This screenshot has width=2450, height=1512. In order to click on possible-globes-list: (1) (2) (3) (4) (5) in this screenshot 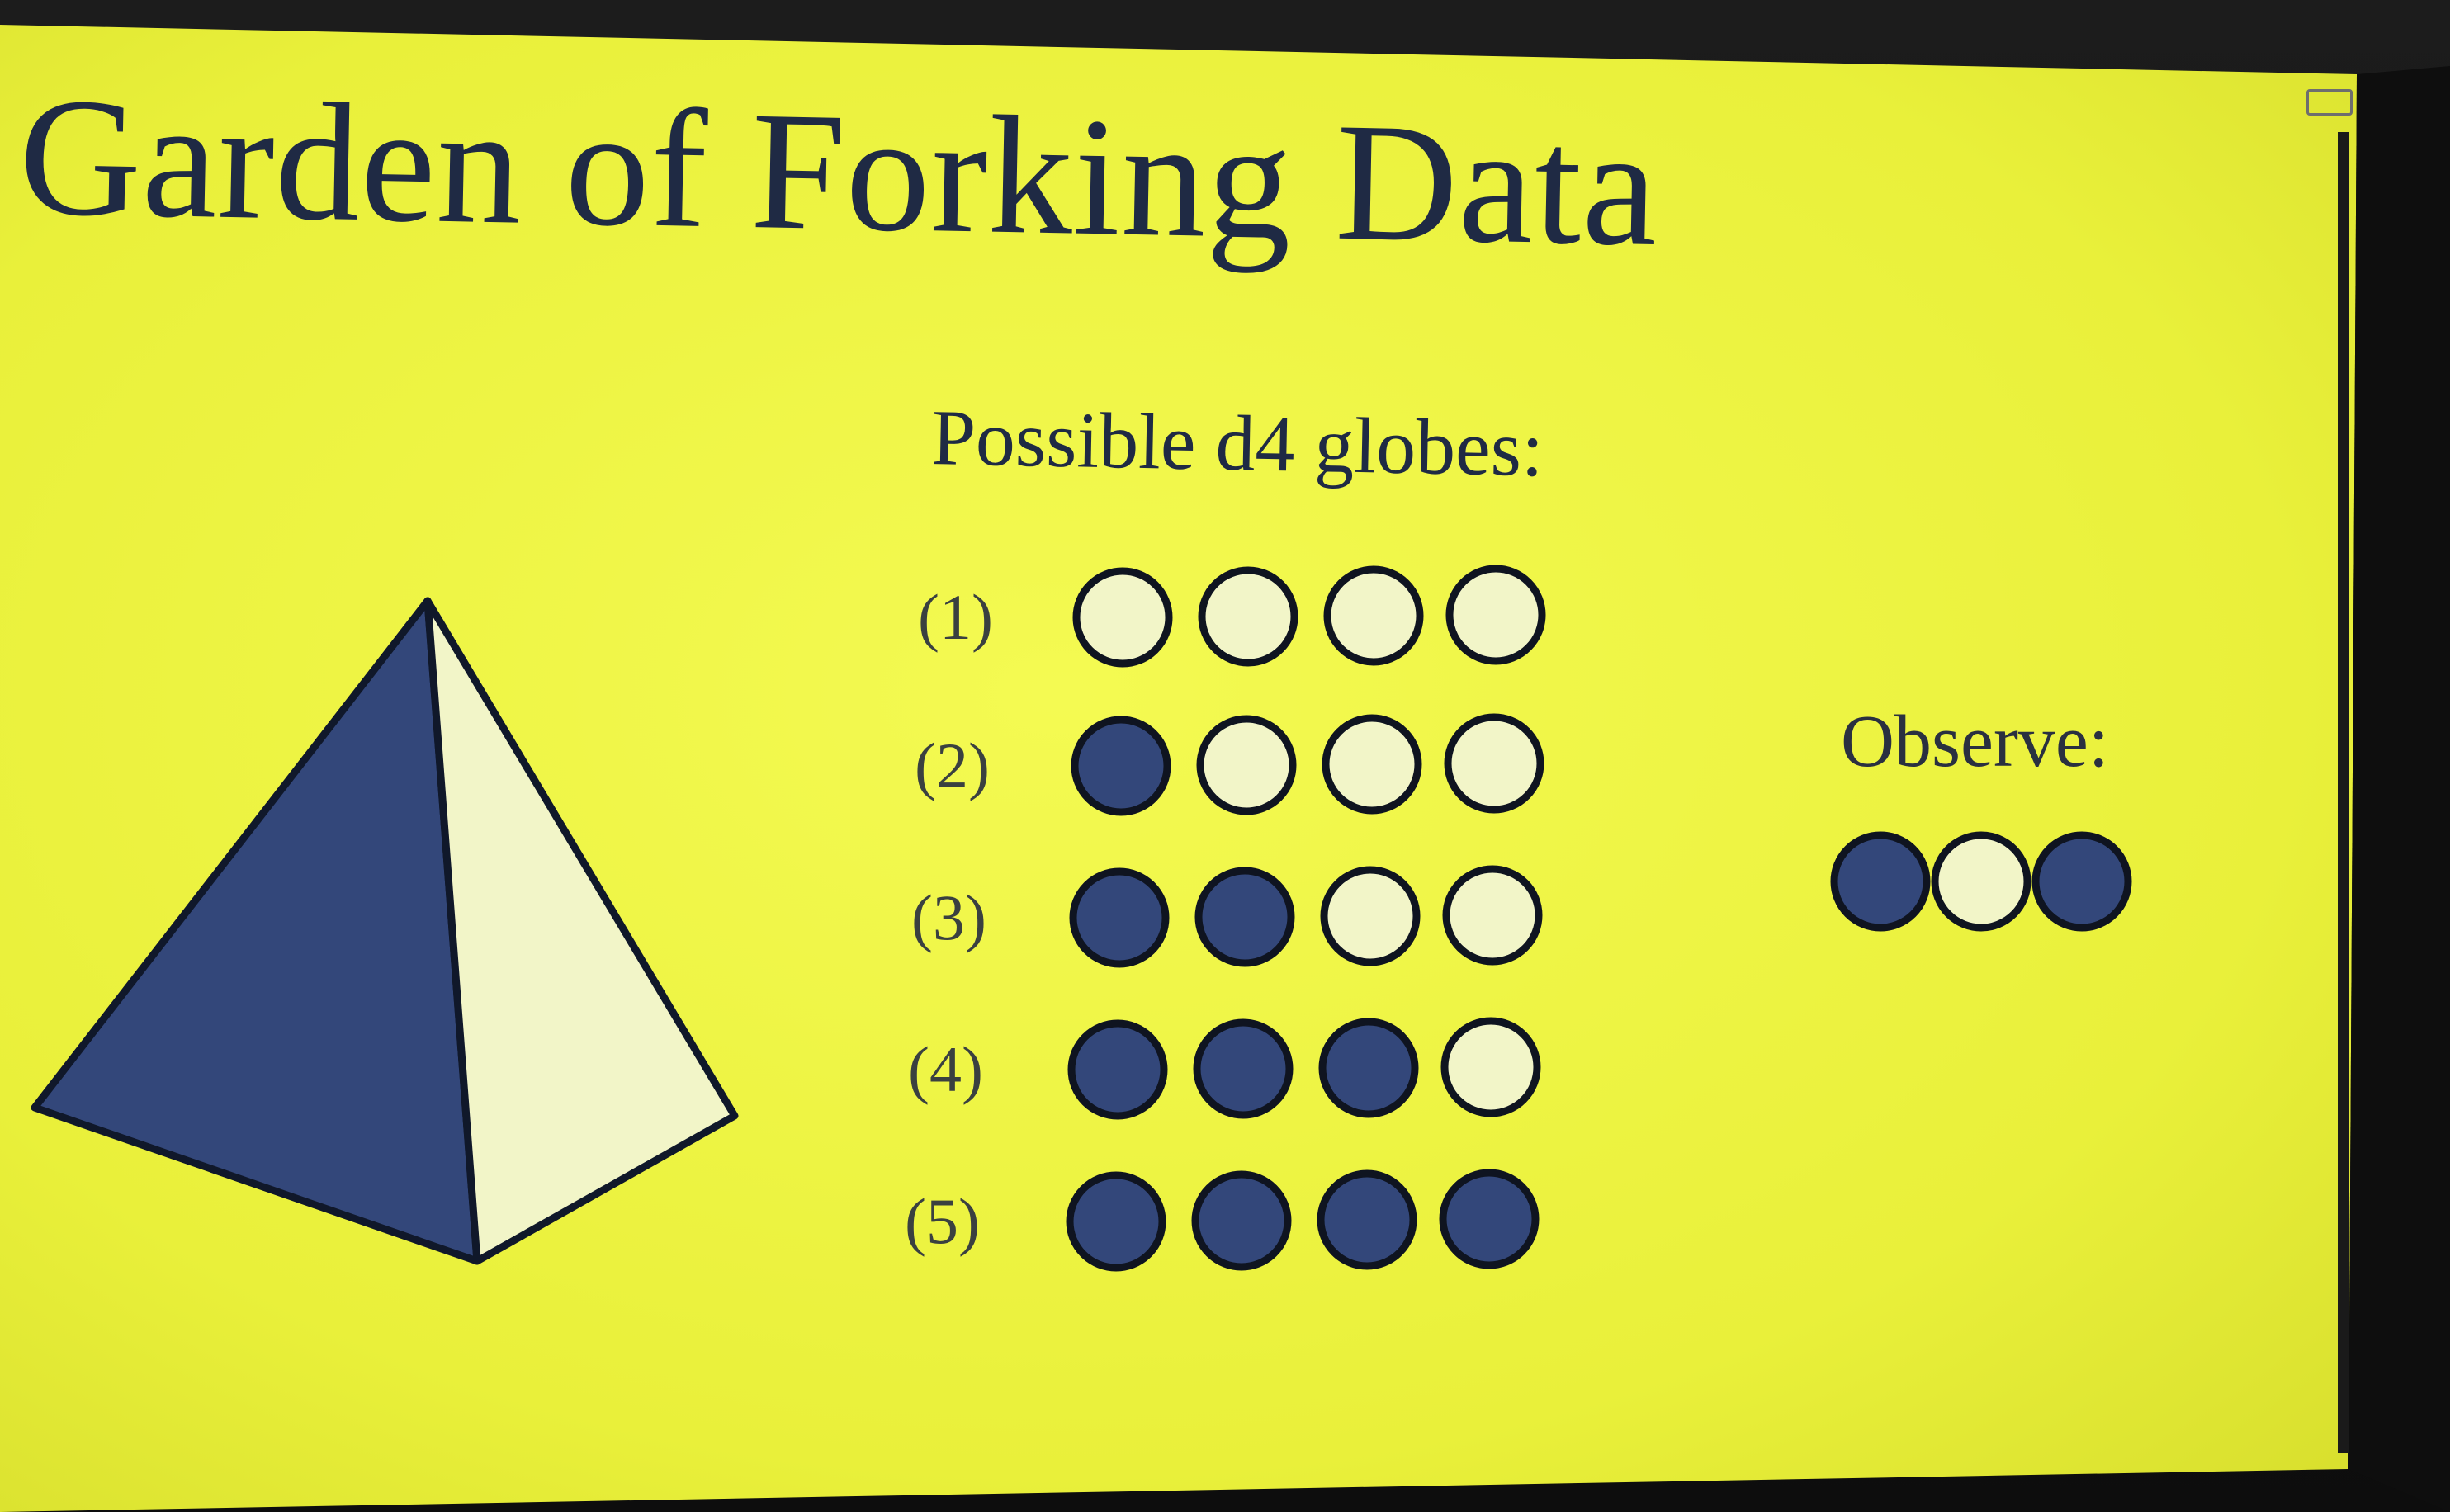, I will do `click(1225, 918)`.